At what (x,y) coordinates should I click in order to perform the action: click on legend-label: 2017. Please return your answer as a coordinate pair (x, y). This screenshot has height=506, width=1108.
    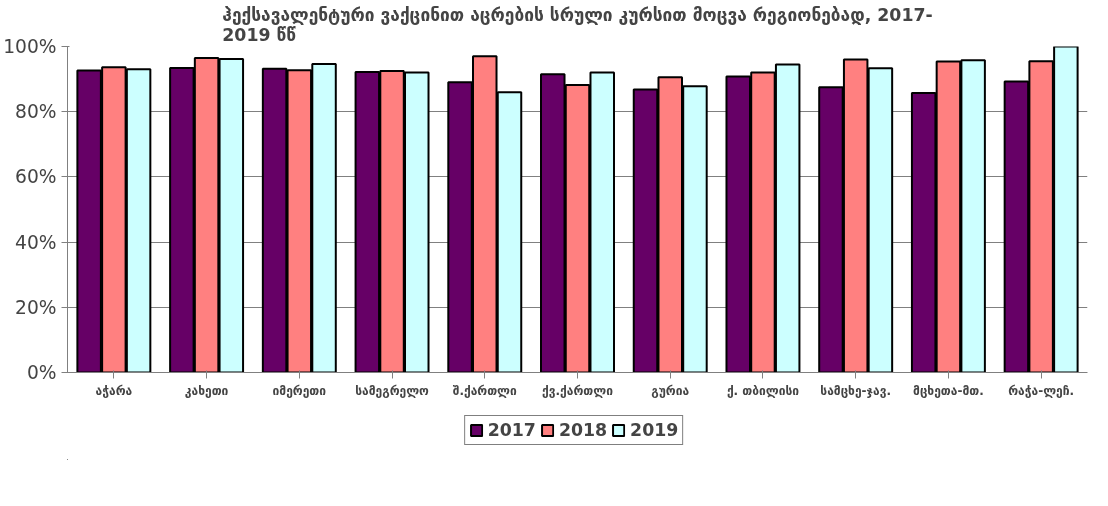
    Looking at the image, I should click on (511, 430).